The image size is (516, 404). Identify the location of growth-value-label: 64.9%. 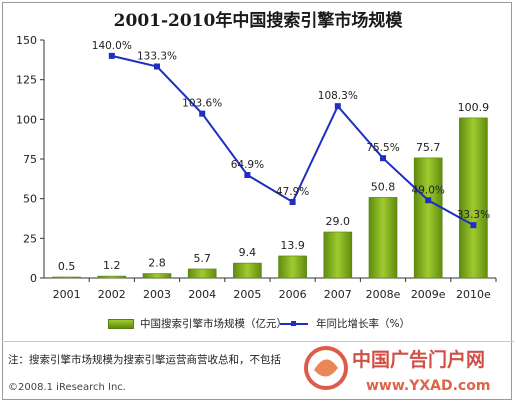
(247, 165).